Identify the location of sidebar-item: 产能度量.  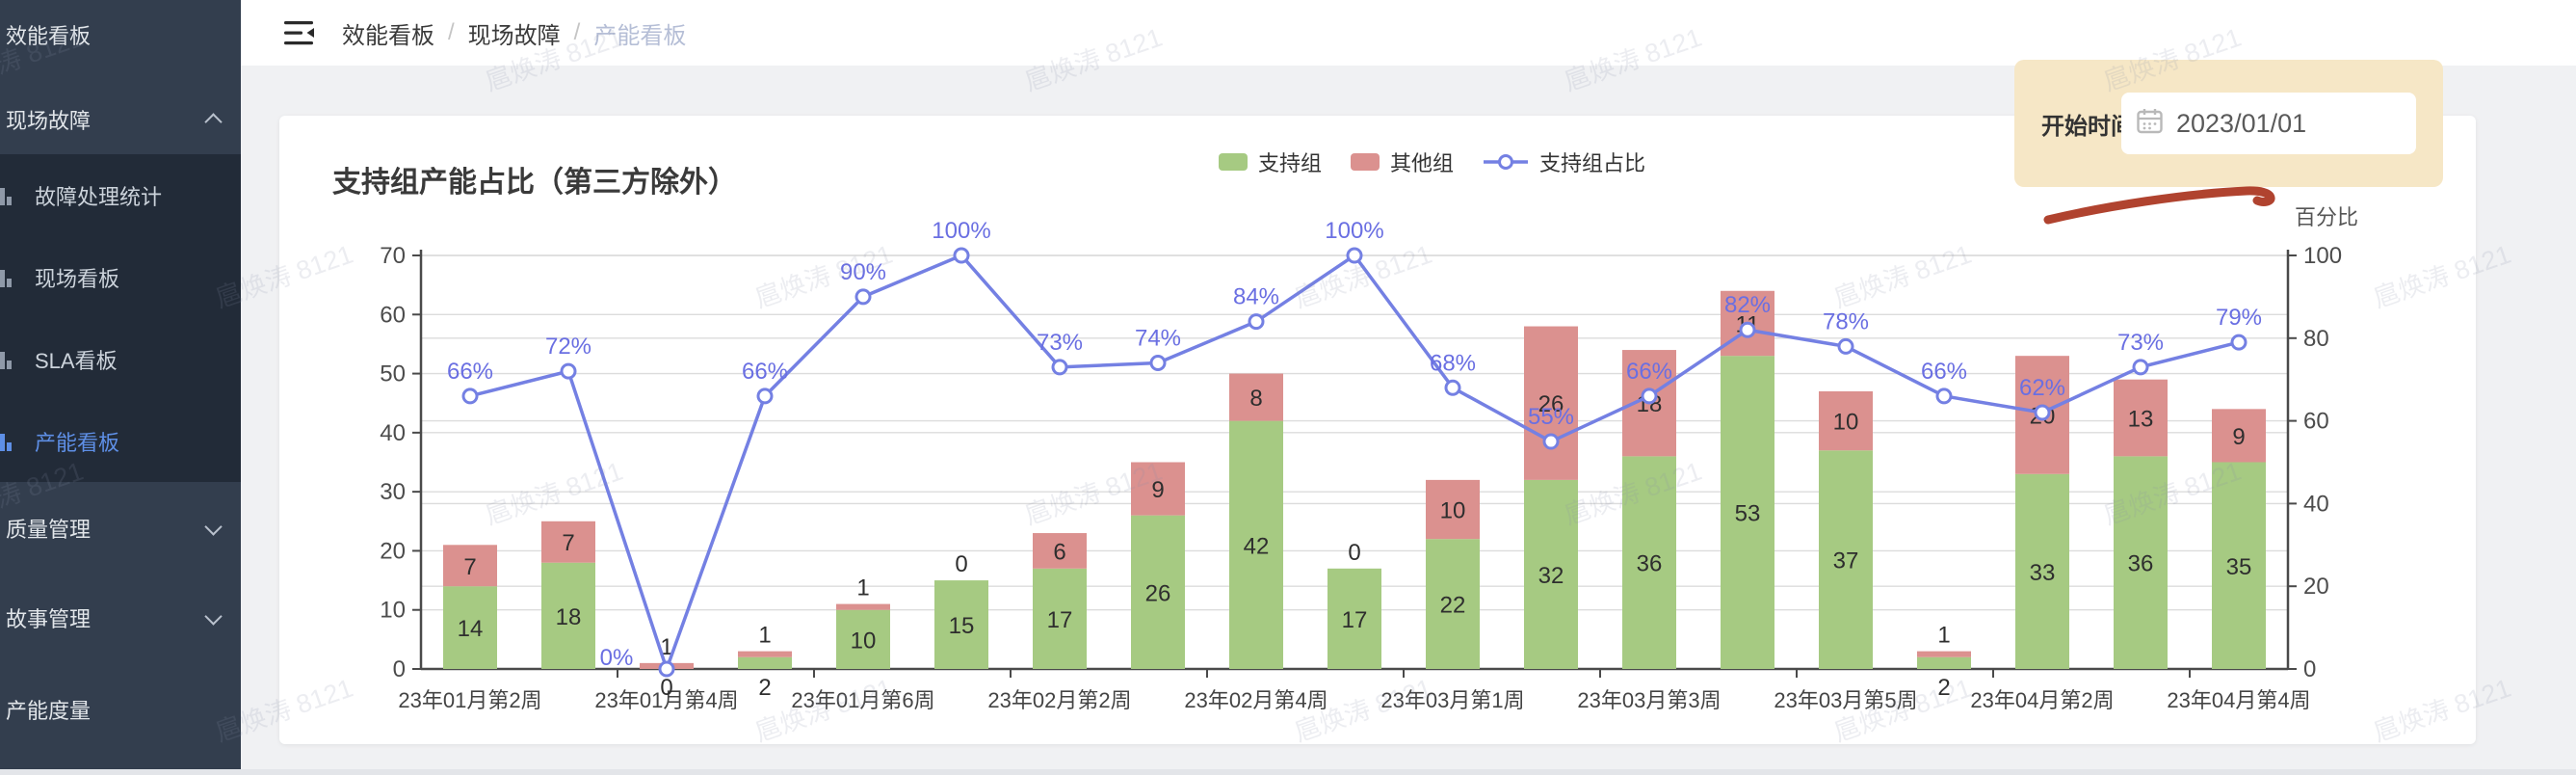
(121, 709).